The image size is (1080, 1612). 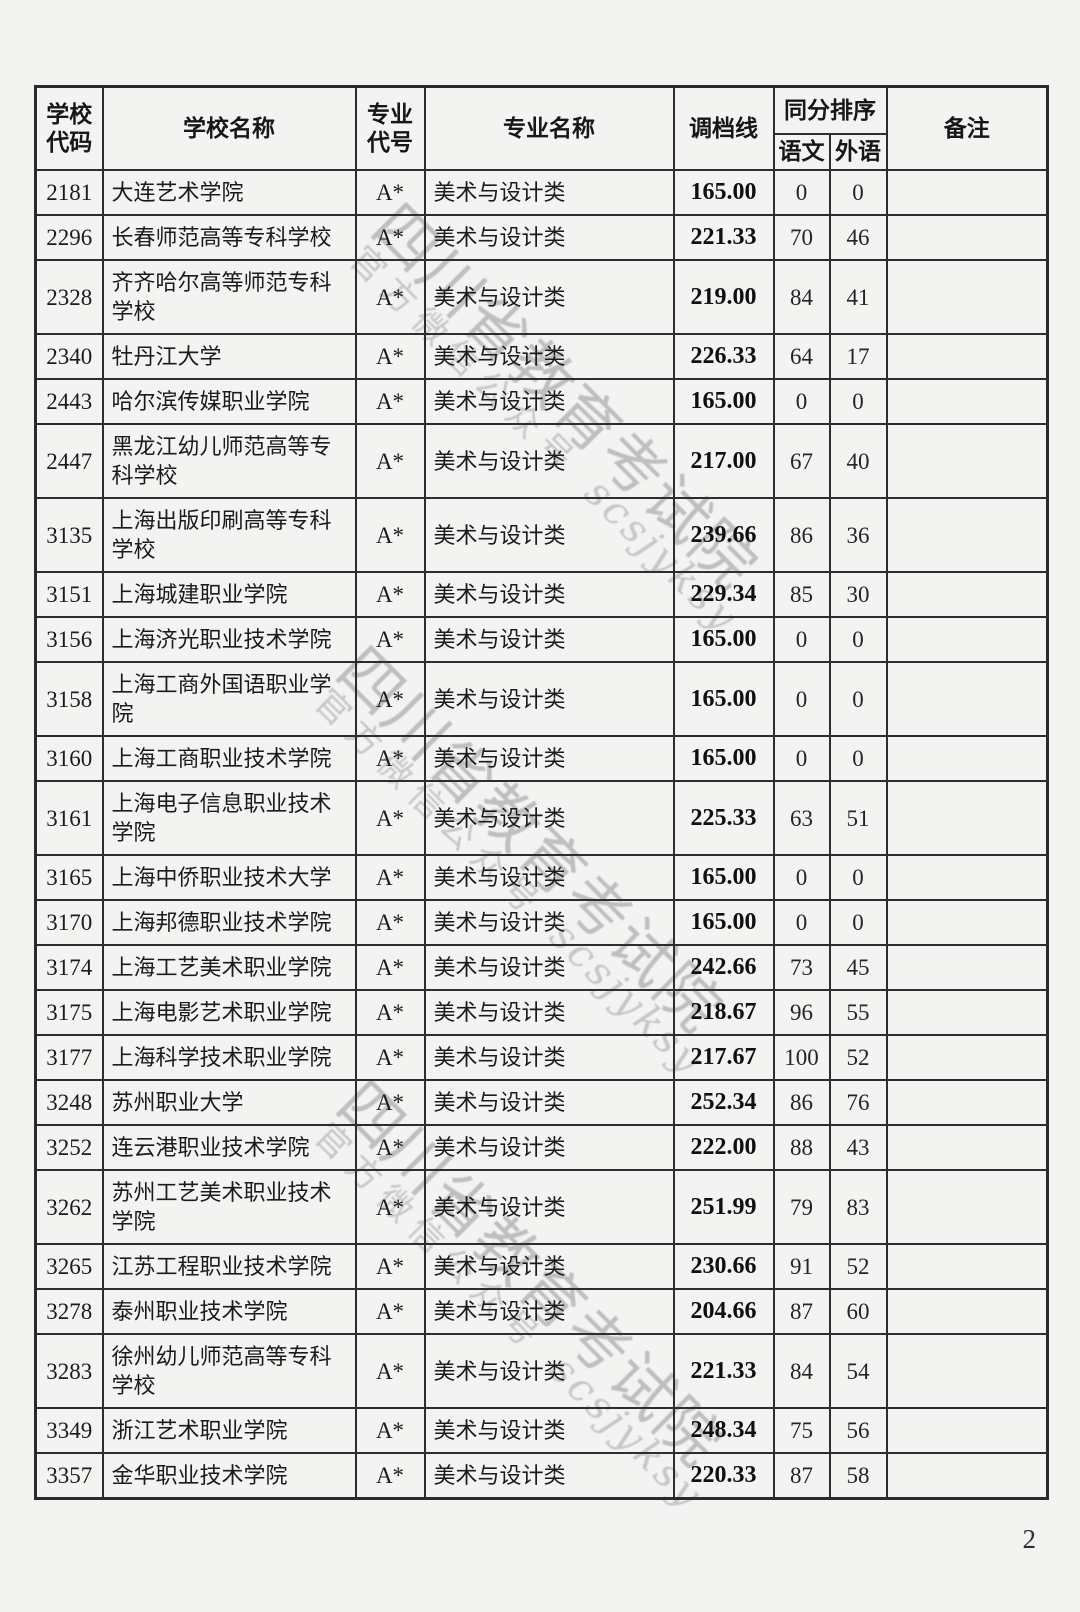 What do you see at coordinates (723, 594) in the screenshot?
I see `cell-cutoff-score: 229.34` at bounding box center [723, 594].